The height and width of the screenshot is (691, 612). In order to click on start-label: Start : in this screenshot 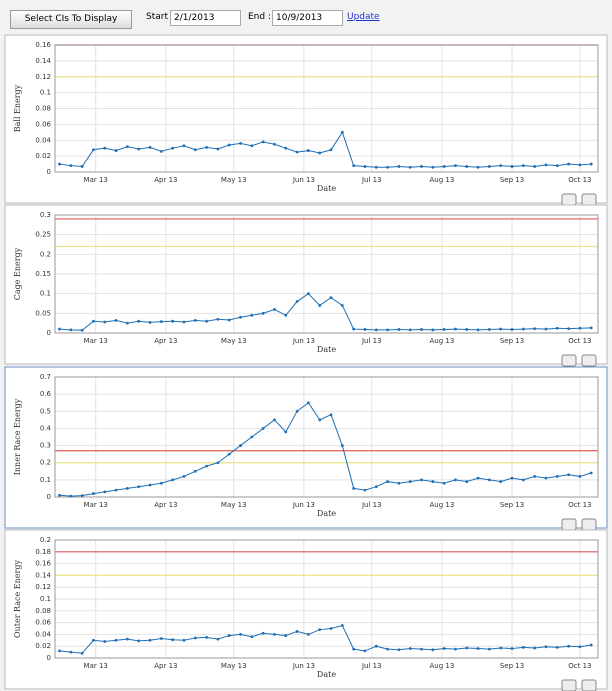, I will do `click(160, 17)`.